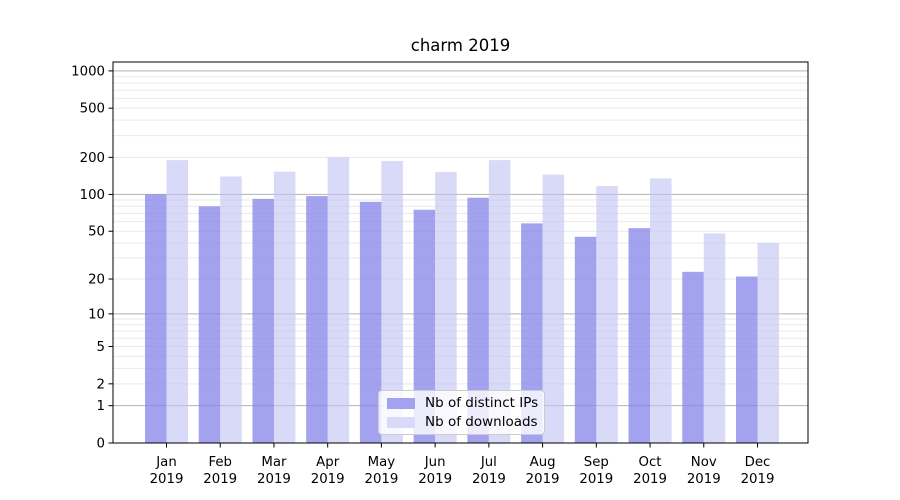 The height and width of the screenshot is (500, 900). Describe the element at coordinates (693, 357) in the screenshot. I see `bar-nb-of-distinct-ips-nov` at that location.